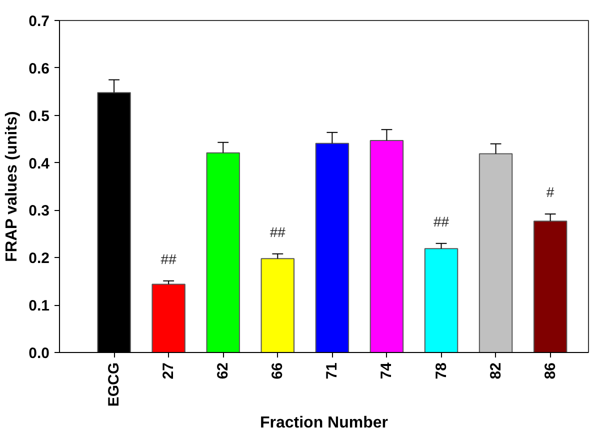  What do you see at coordinates (495, 371) in the screenshot?
I see `x-tick-label: 82` at bounding box center [495, 371].